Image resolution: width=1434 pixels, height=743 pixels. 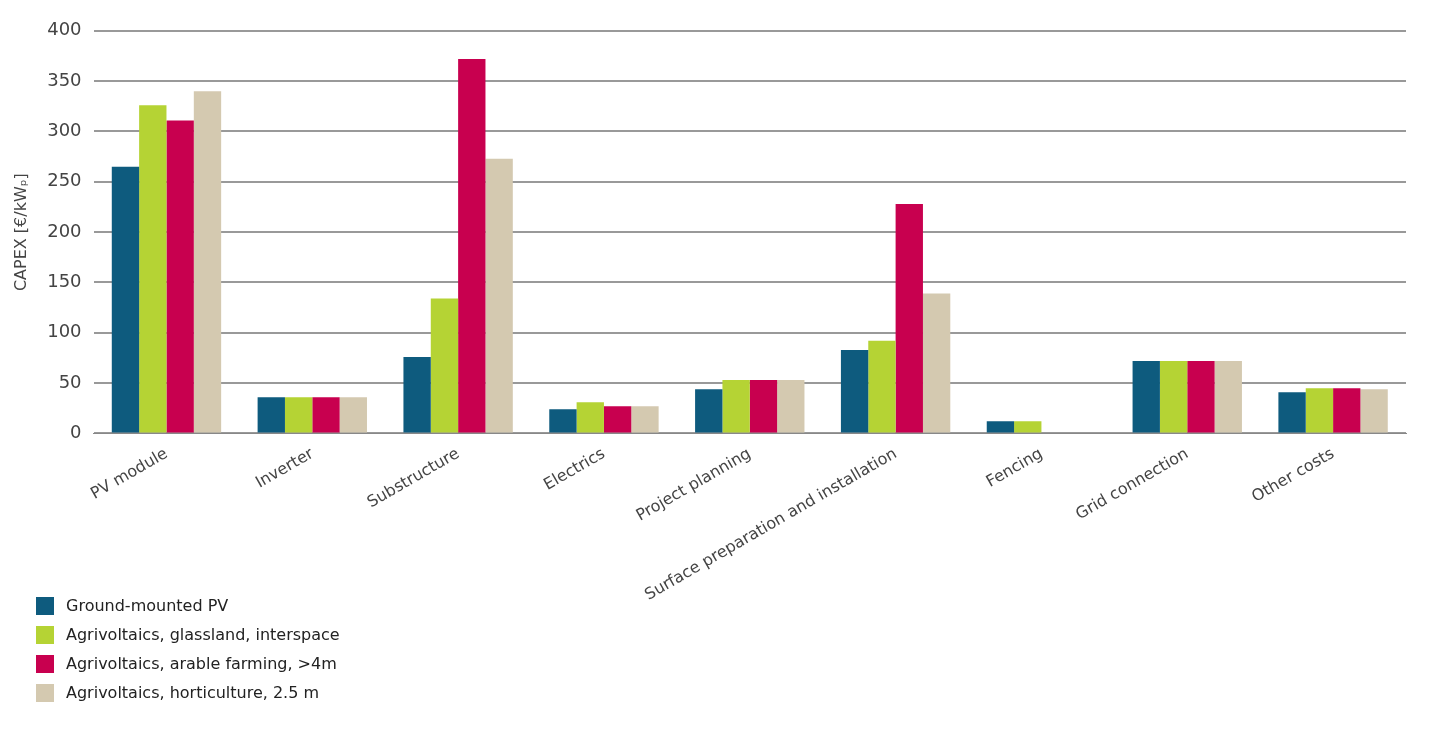 What do you see at coordinates (203, 634) in the screenshot?
I see `legend-label: Agrivoltaics, glassland, interspace` at bounding box center [203, 634].